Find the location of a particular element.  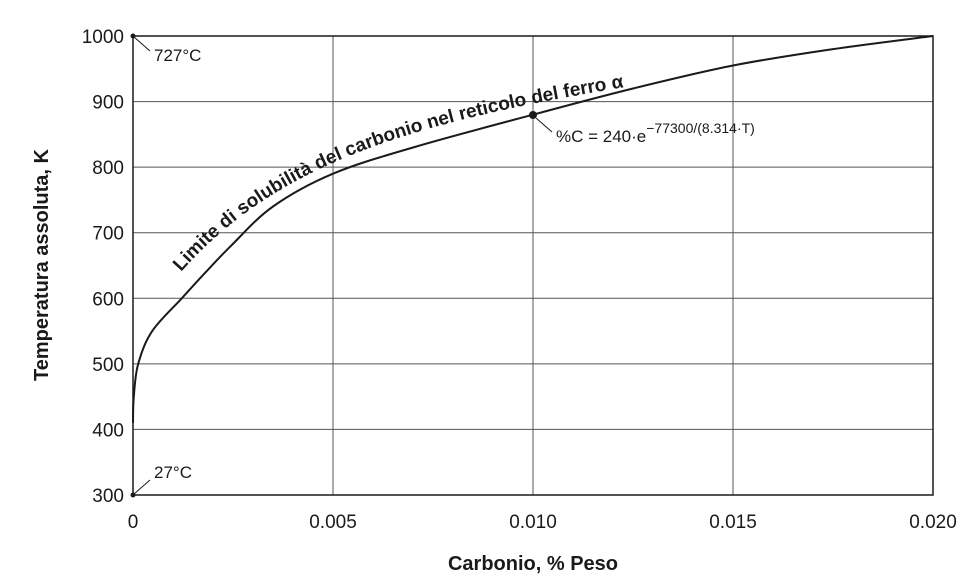

y-tick-label: 300 is located at coordinates (108, 496).